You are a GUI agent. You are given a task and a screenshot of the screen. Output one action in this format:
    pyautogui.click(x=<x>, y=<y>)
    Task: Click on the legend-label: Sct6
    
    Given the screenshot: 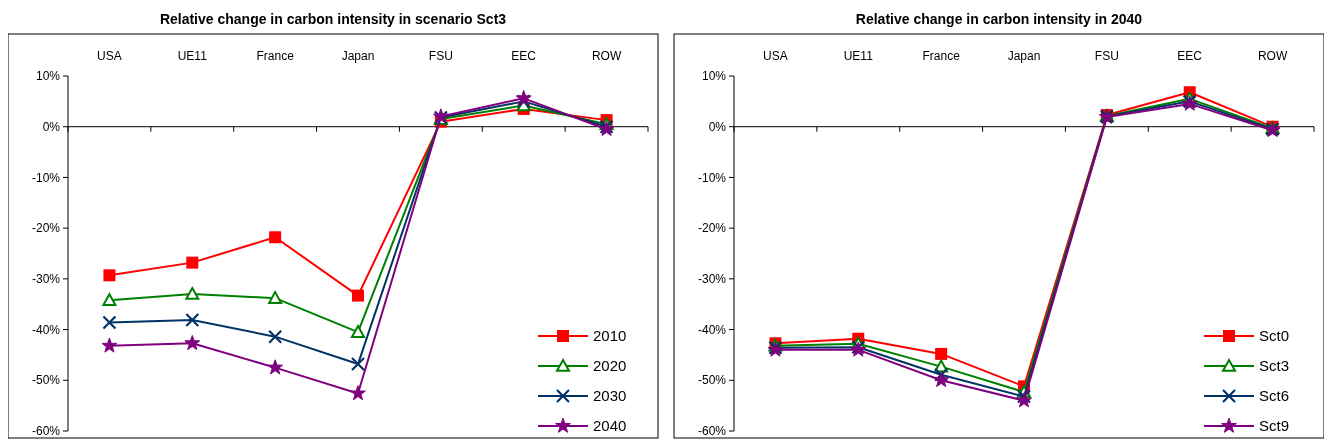 What is the action you would take?
    pyautogui.click(x=1274, y=396)
    